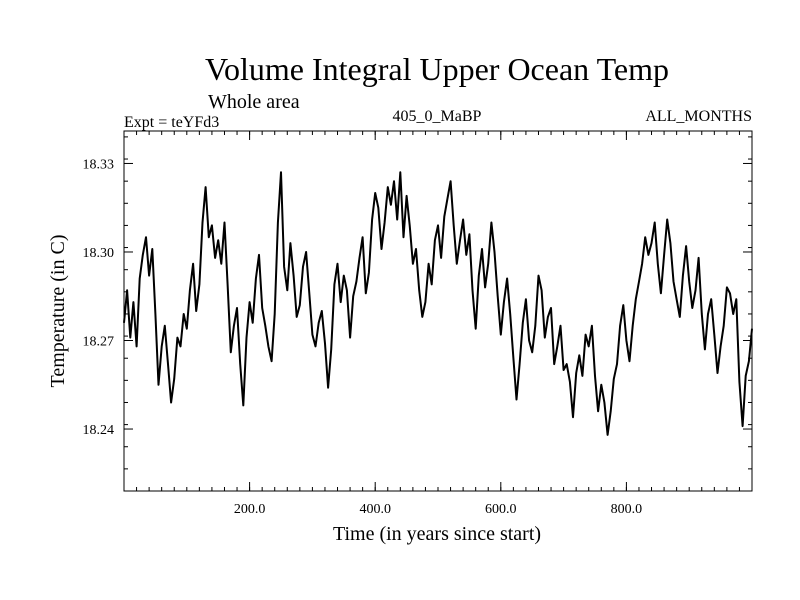 This screenshot has height=600, width=800. Describe the element at coordinates (99, 430) in the screenshot. I see `y-tick-label: 18.24` at that location.